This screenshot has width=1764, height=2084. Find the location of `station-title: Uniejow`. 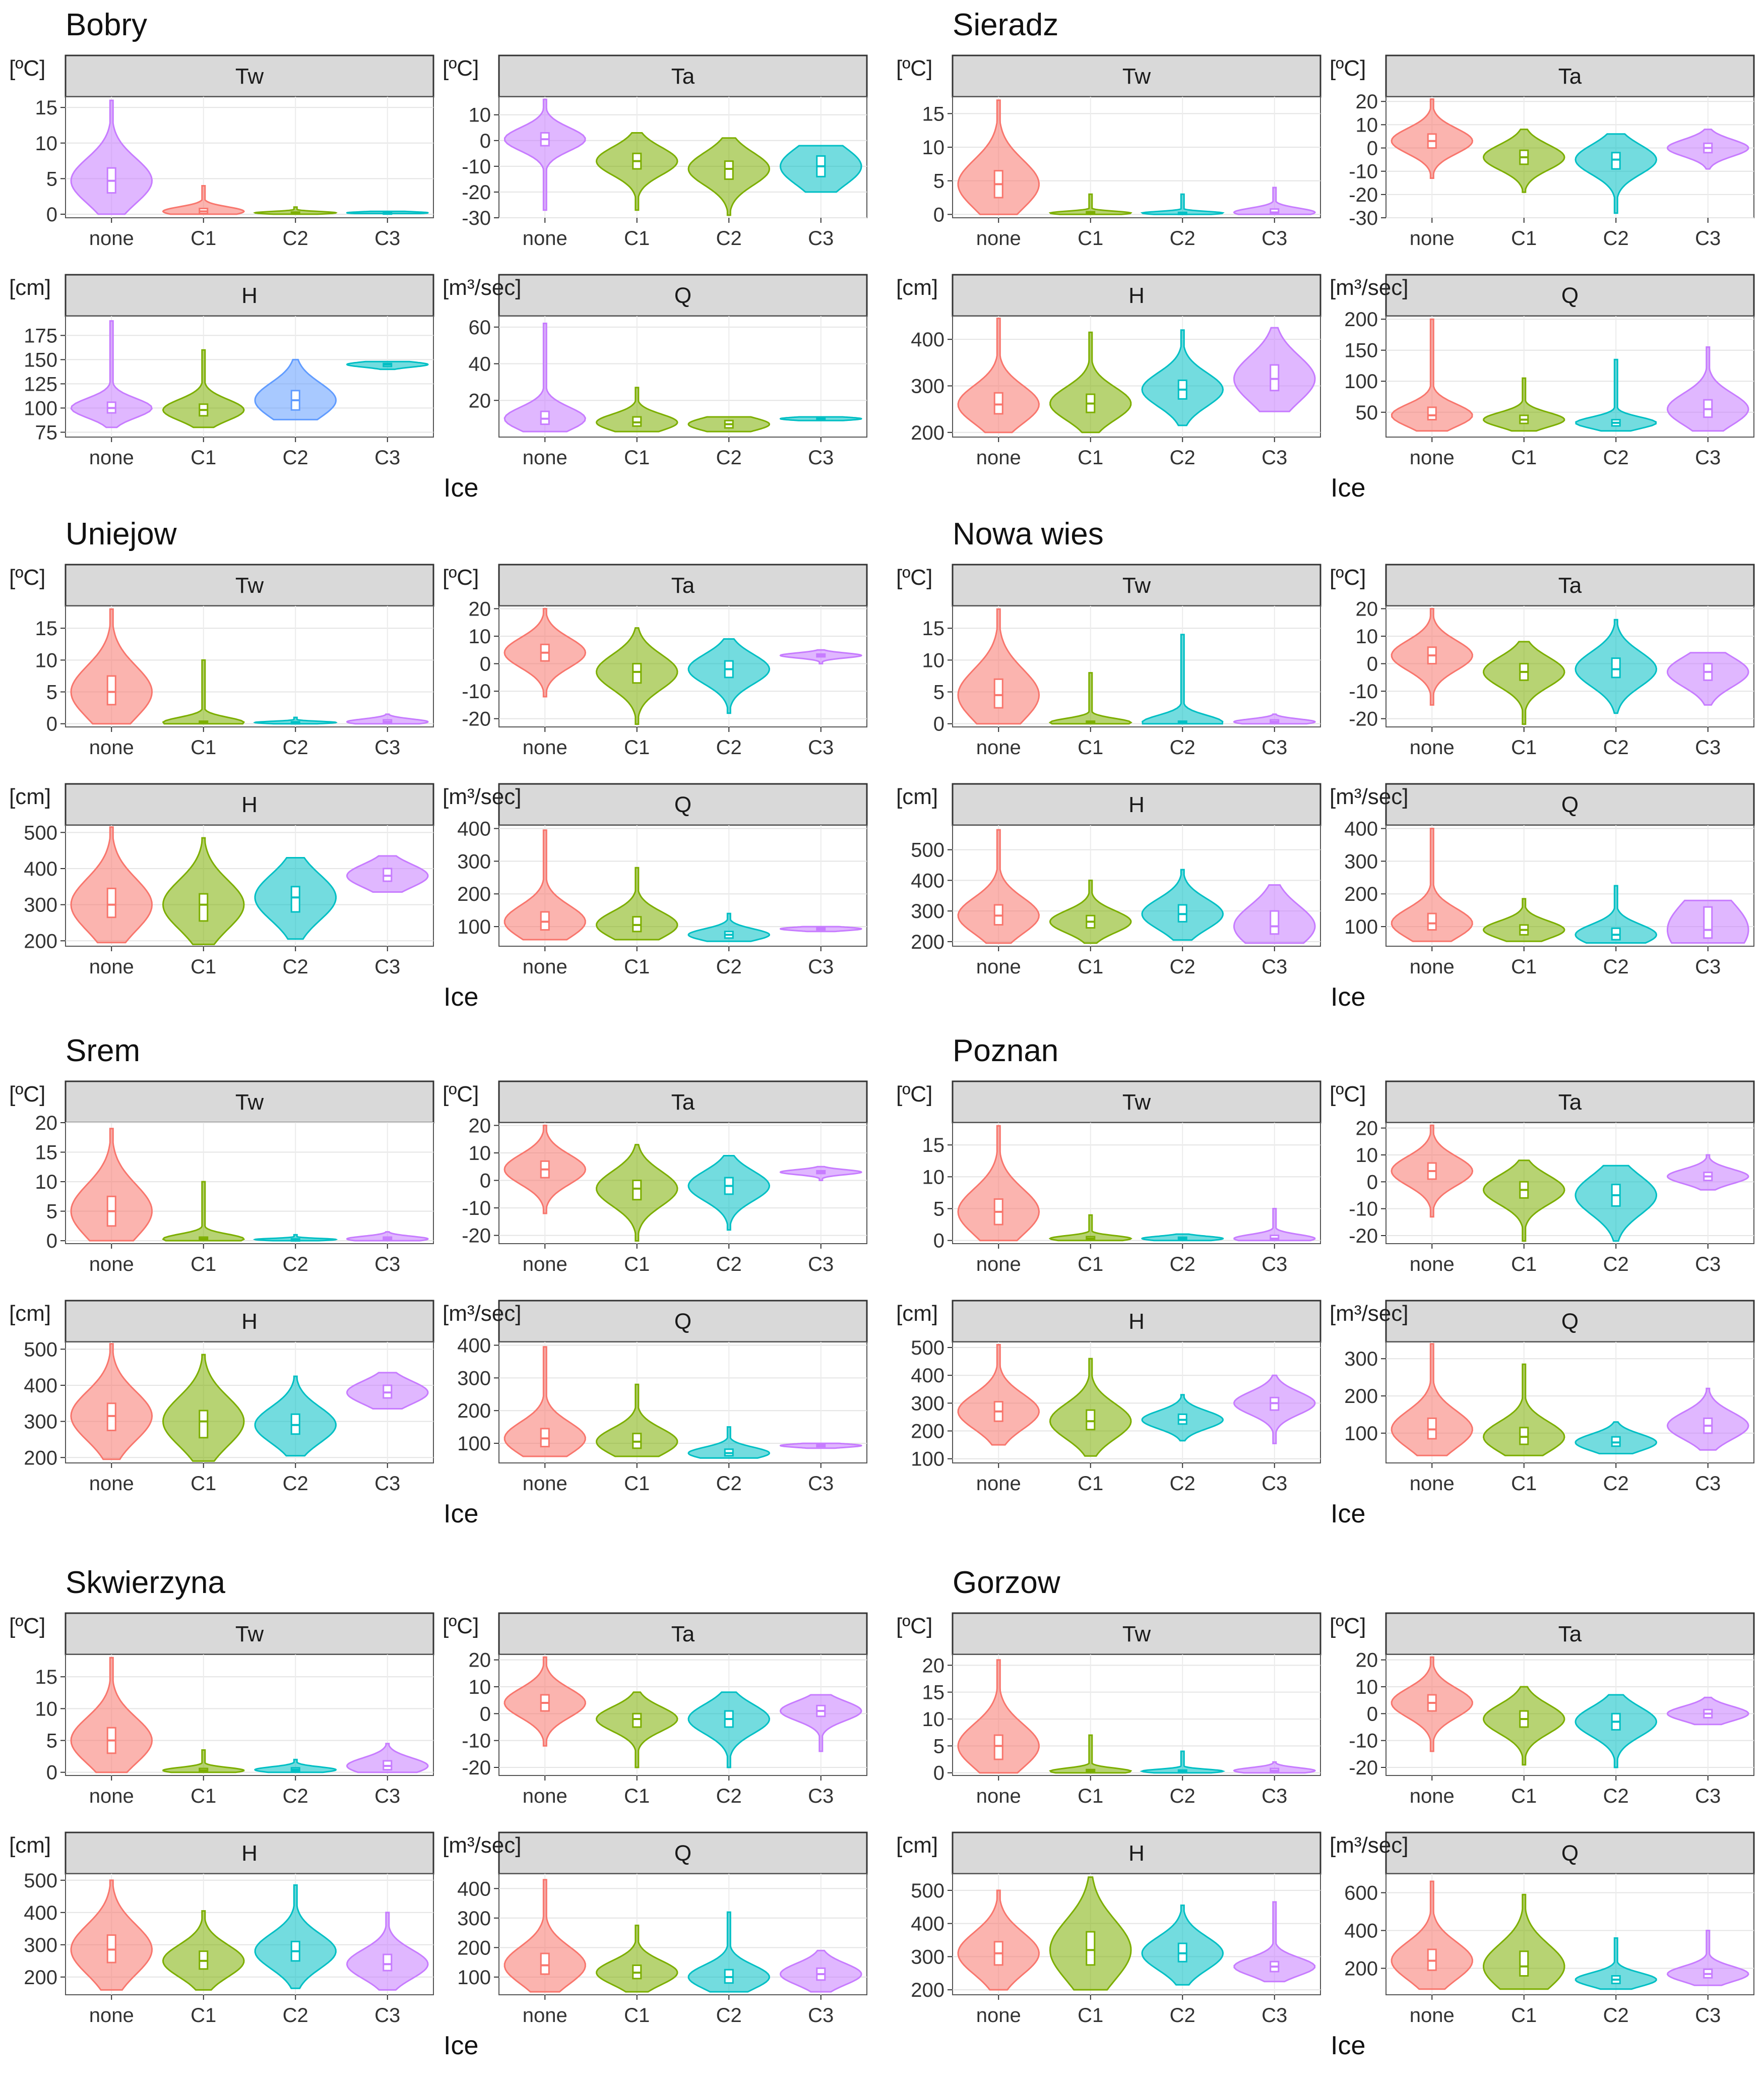

station-title: Uniejow is located at coordinates (121, 534).